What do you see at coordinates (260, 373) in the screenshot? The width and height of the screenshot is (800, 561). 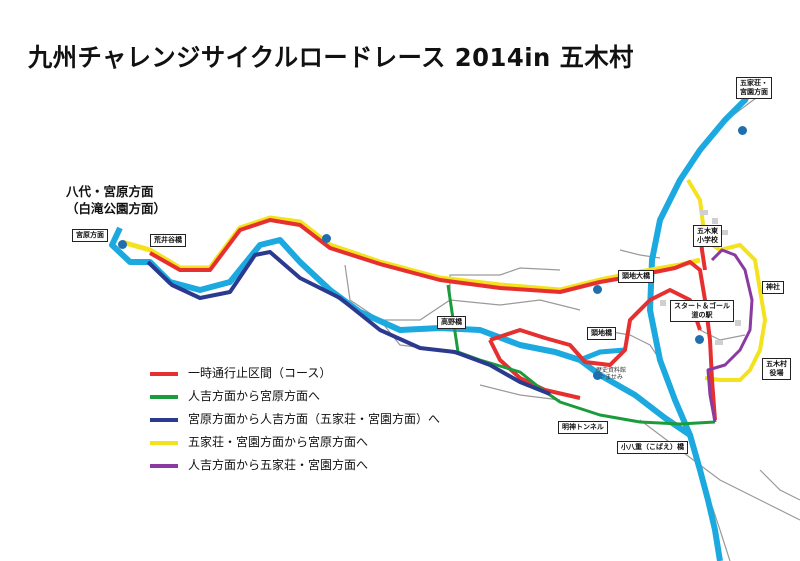 I see `legend-label: 一時通行止区間（コース）` at bounding box center [260, 373].